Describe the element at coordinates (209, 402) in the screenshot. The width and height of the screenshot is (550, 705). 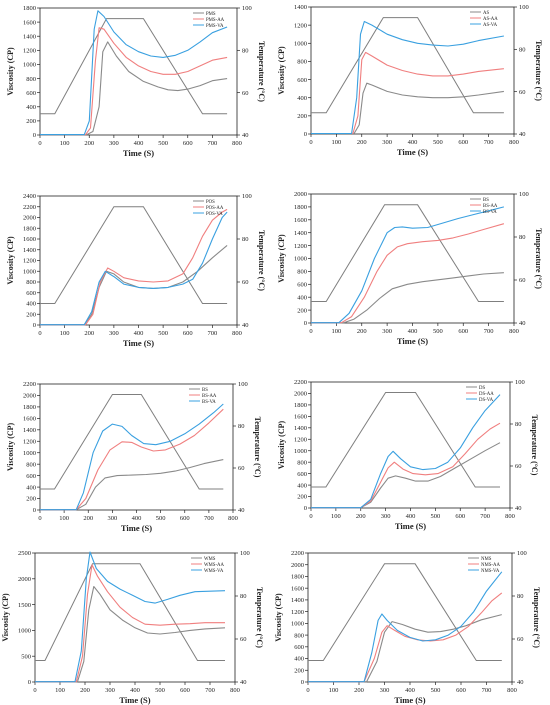
I see `legend-label: BS-VA` at that location.